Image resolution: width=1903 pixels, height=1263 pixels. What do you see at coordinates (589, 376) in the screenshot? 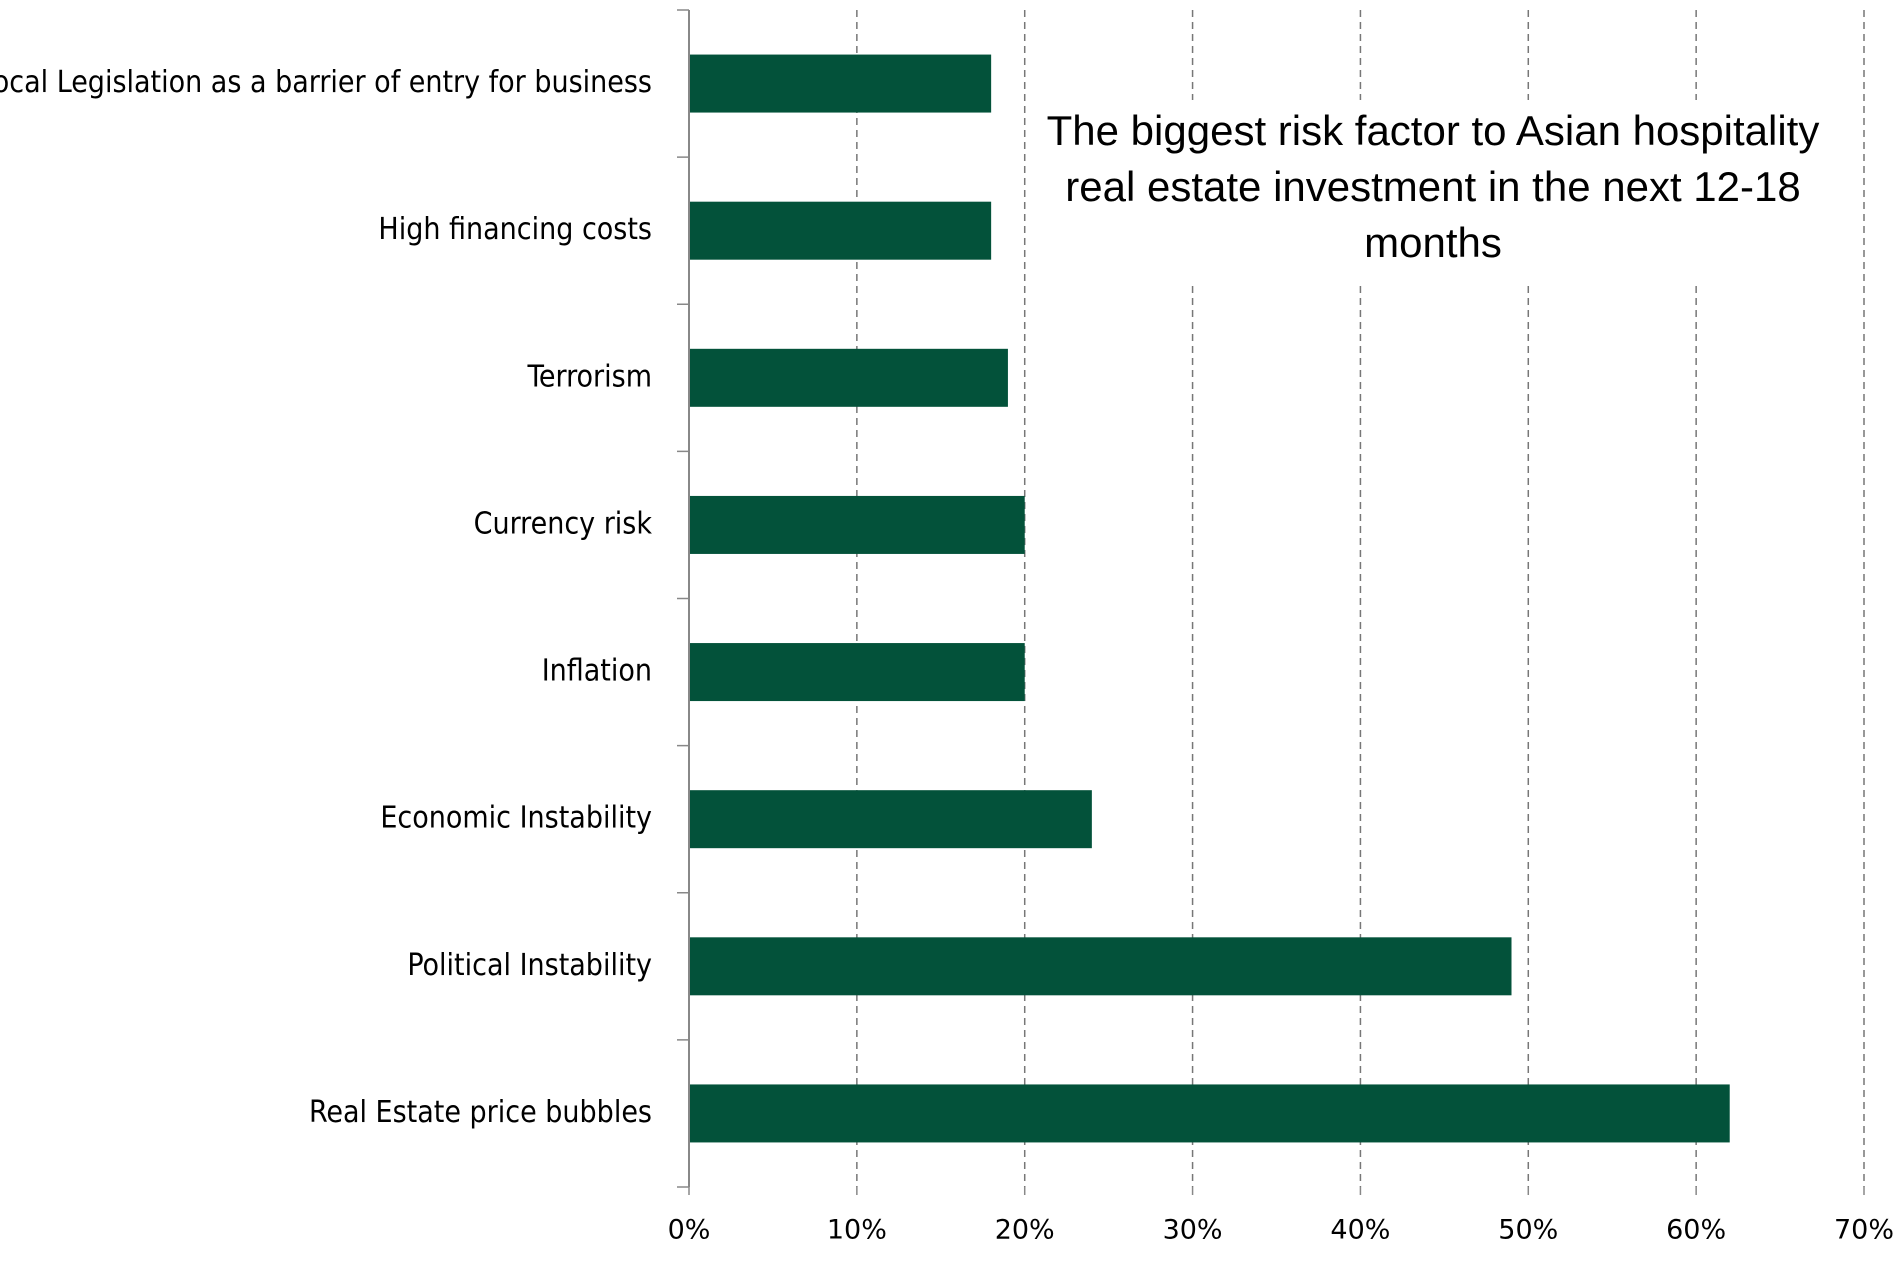
I see `y-tick-label: Terrorism` at bounding box center [589, 376].